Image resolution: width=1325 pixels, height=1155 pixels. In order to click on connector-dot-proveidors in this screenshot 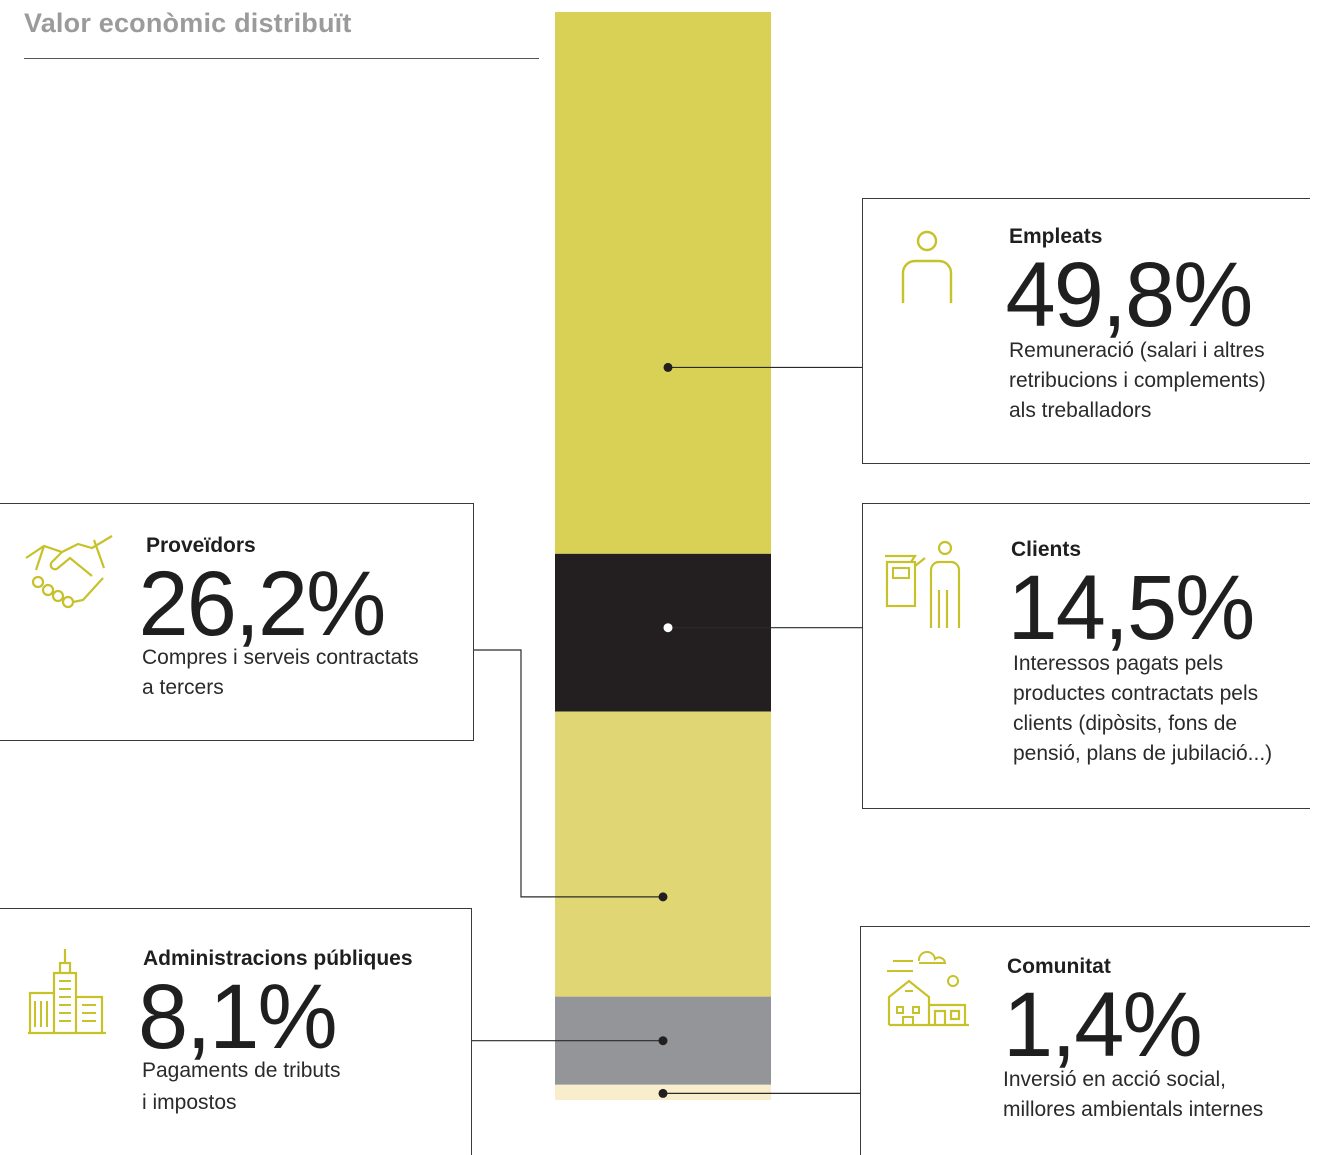, I will do `click(663, 897)`.